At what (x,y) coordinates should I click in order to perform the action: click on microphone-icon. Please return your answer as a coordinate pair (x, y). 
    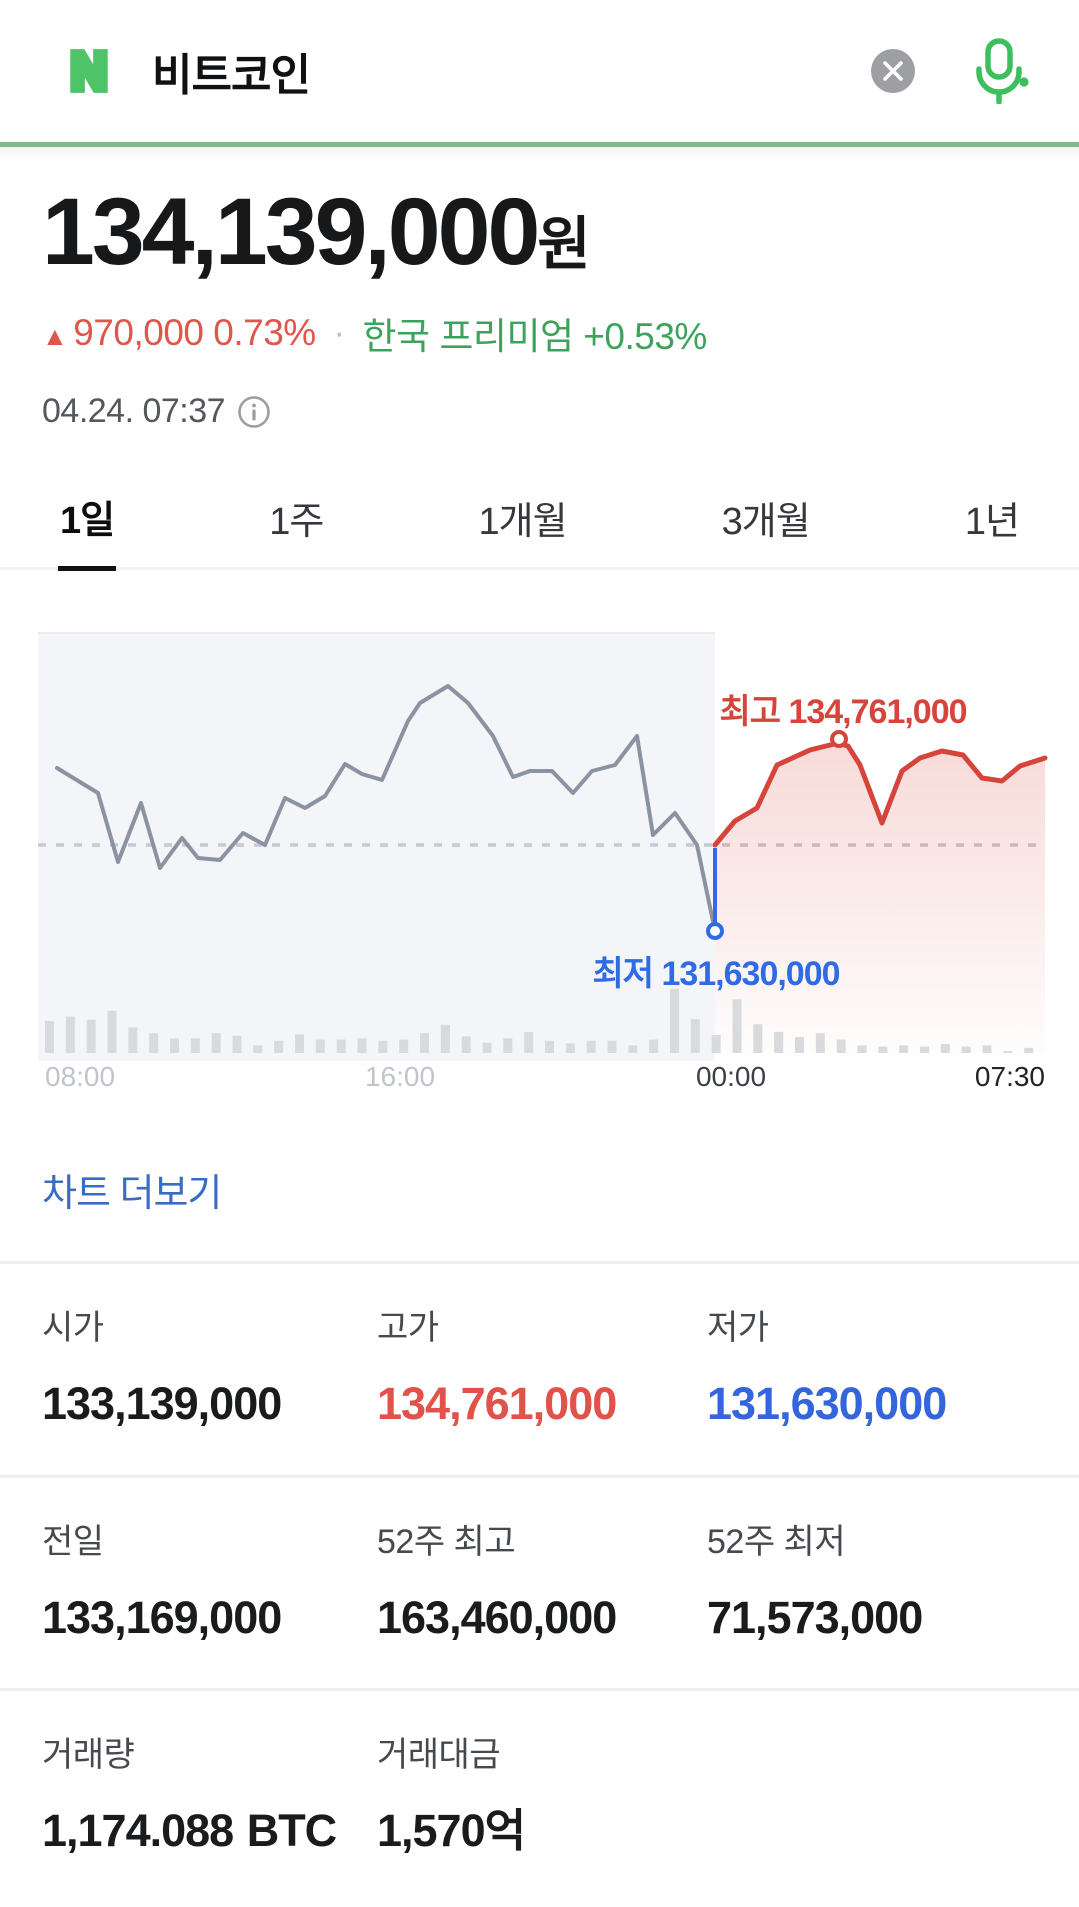
    Looking at the image, I should click on (1002, 71).